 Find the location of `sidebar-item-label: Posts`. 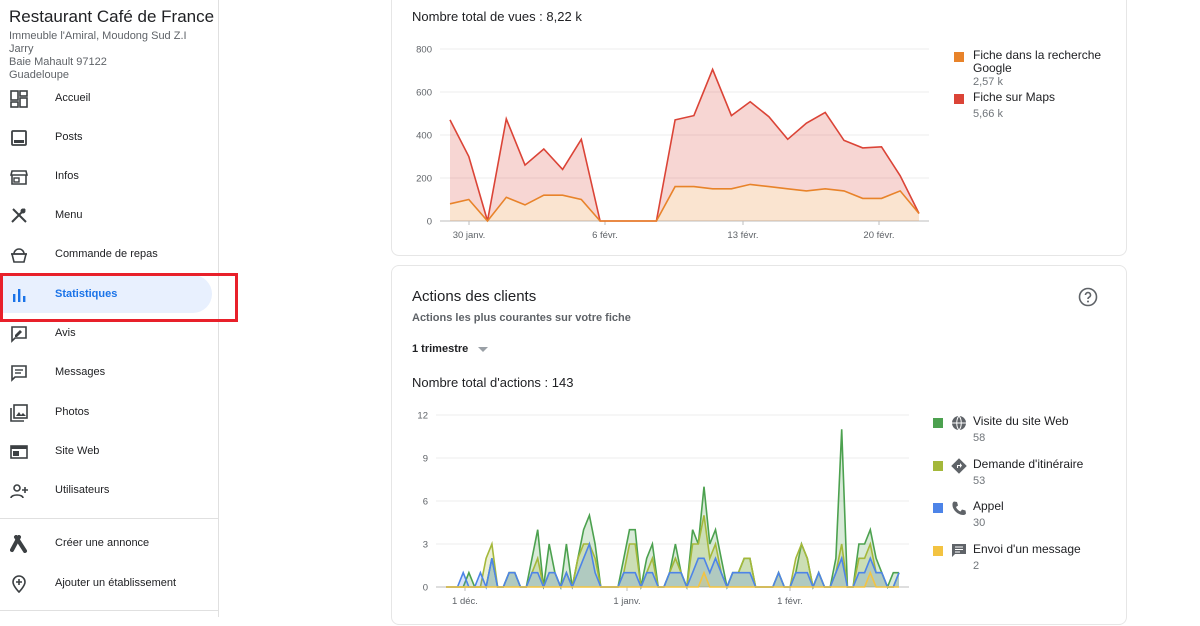

sidebar-item-label: Posts is located at coordinates (69, 137).